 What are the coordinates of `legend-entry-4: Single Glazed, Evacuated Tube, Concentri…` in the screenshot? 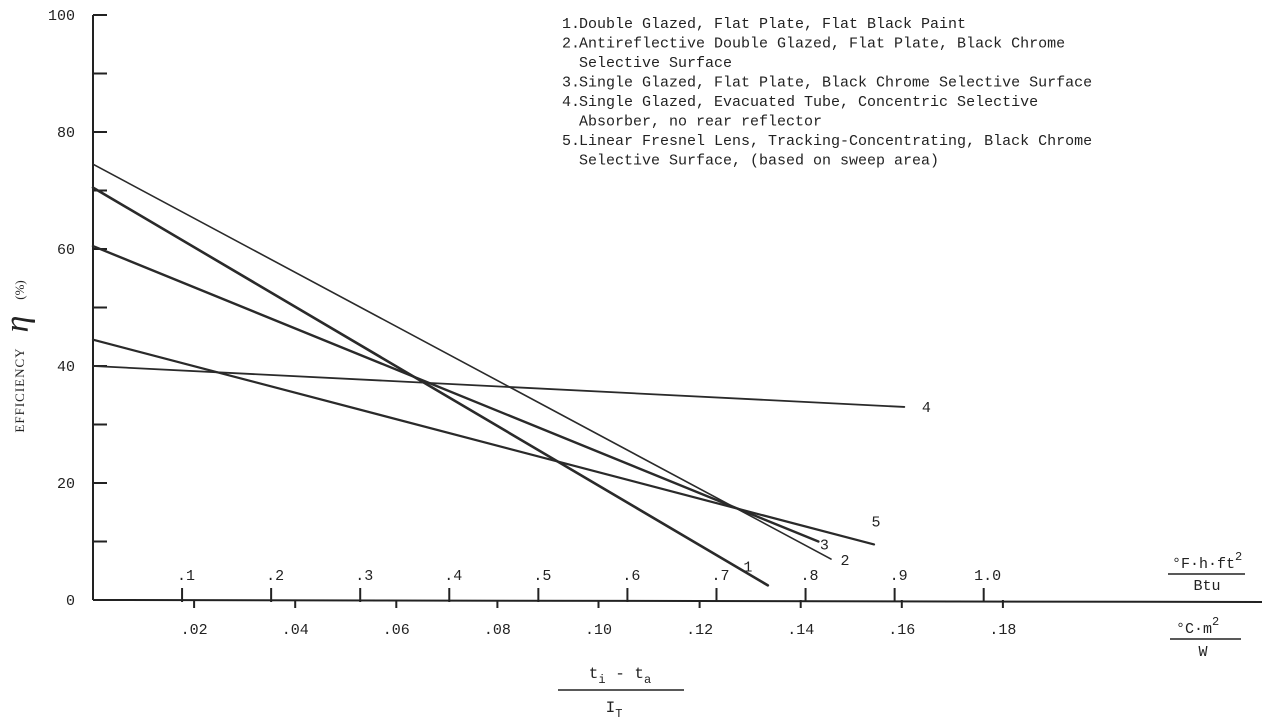 It's located at (808, 102).